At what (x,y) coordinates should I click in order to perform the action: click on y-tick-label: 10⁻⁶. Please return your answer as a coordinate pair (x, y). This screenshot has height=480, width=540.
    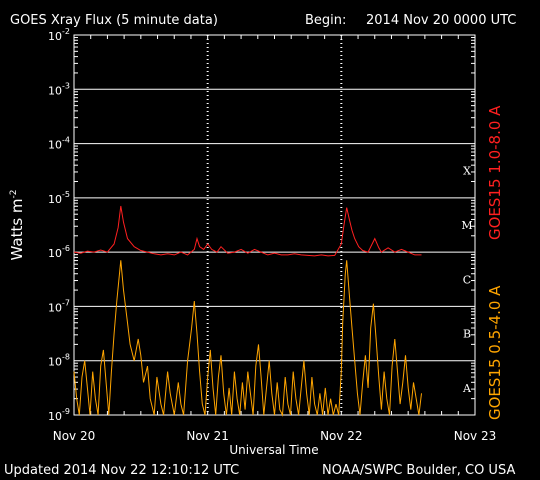
    Looking at the image, I should click on (59, 252).